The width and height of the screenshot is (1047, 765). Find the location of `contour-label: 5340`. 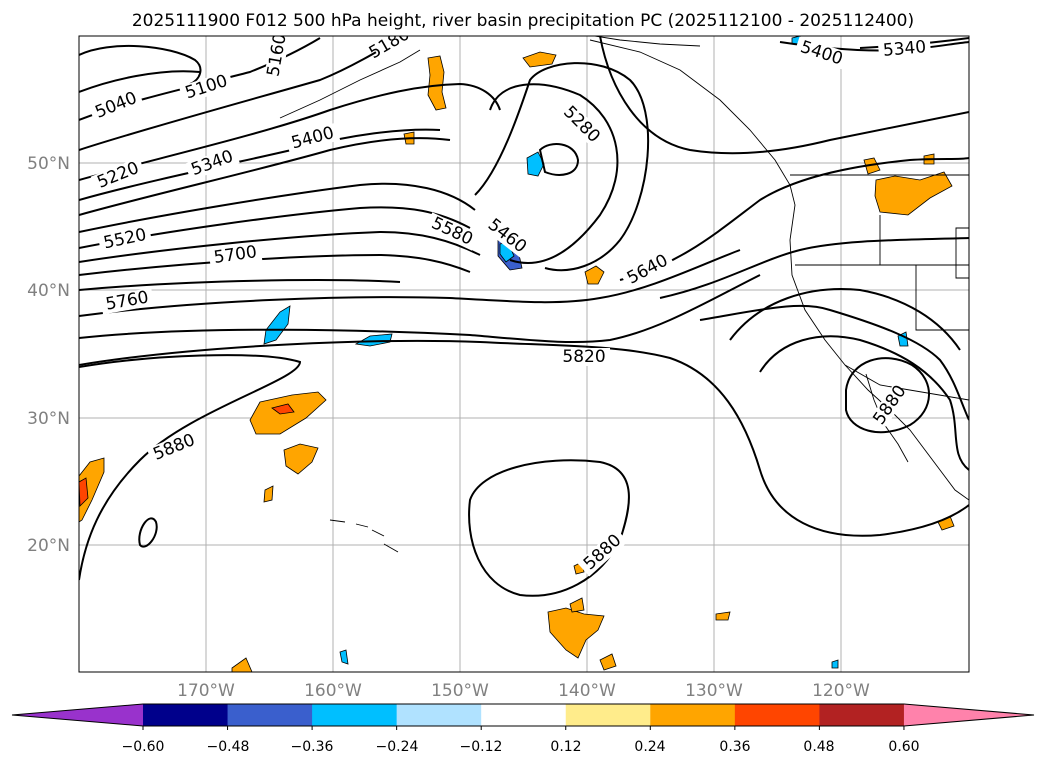

contour-label: 5340 is located at coordinates (904, 49).